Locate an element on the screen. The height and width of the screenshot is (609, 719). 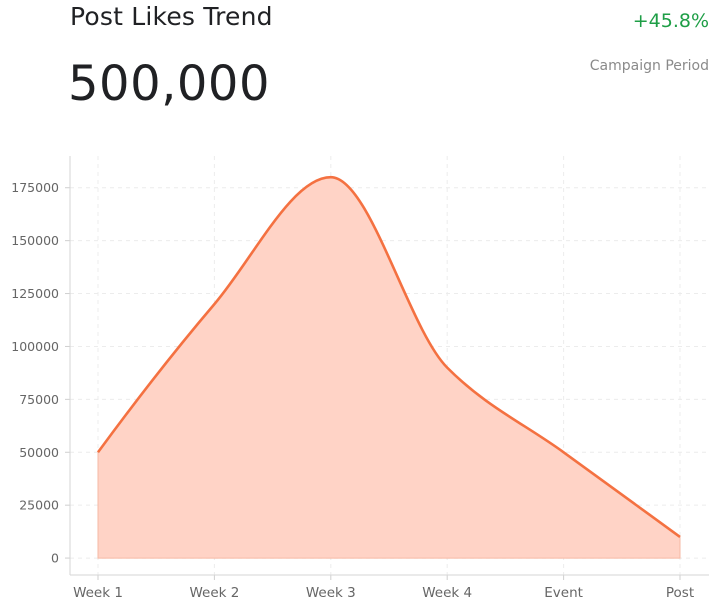
y-tick-label: 75000 is located at coordinates (39, 399).